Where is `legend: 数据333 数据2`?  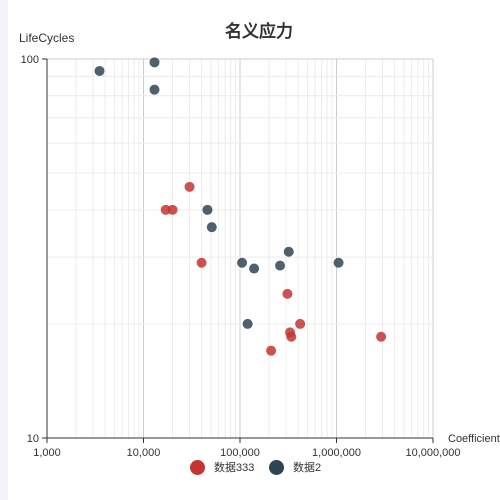
legend: 数据333 数据2 is located at coordinates (250, 467).